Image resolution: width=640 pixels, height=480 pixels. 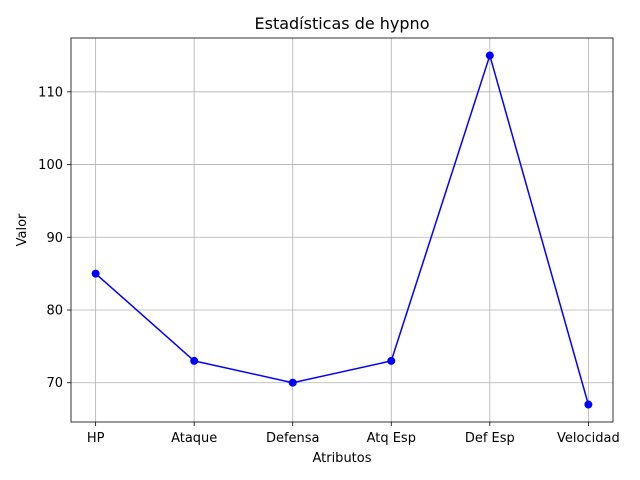 What do you see at coordinates (54, 238) in the screenshot?
I see `y-tick-label: 90` at bounding box center [54, 238].